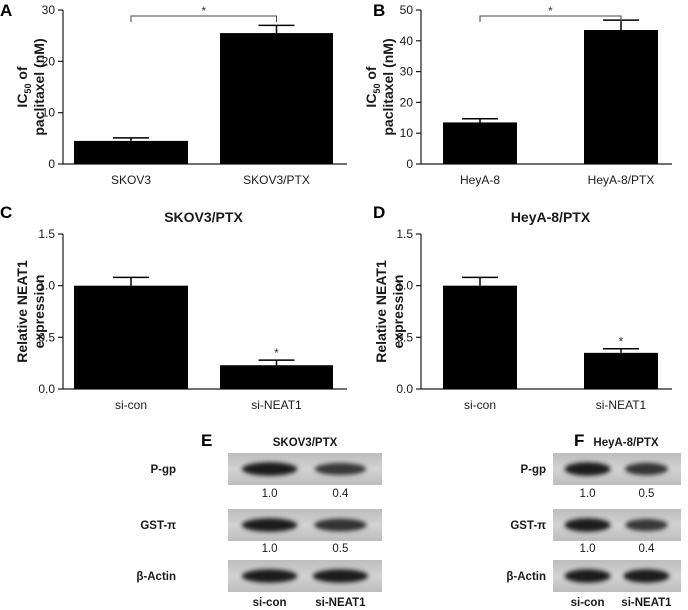  What do you see at coordinates (276, 98) in the screenshot?
I see `bar-skov3-ptx` at bounding box center [276, 98].